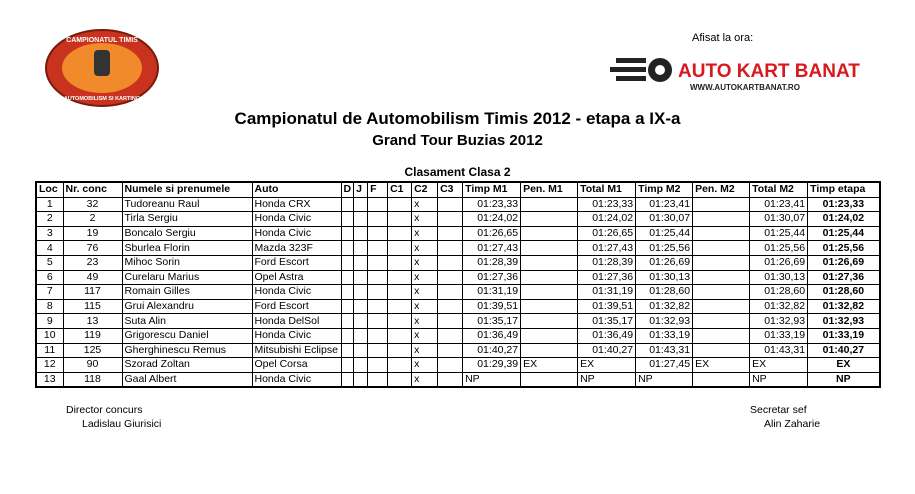 The height and width of the screenshot is (494, 915). Describe the element at coordinates (425, 189) in the screenshot. I see `column-header: C2` at that location.